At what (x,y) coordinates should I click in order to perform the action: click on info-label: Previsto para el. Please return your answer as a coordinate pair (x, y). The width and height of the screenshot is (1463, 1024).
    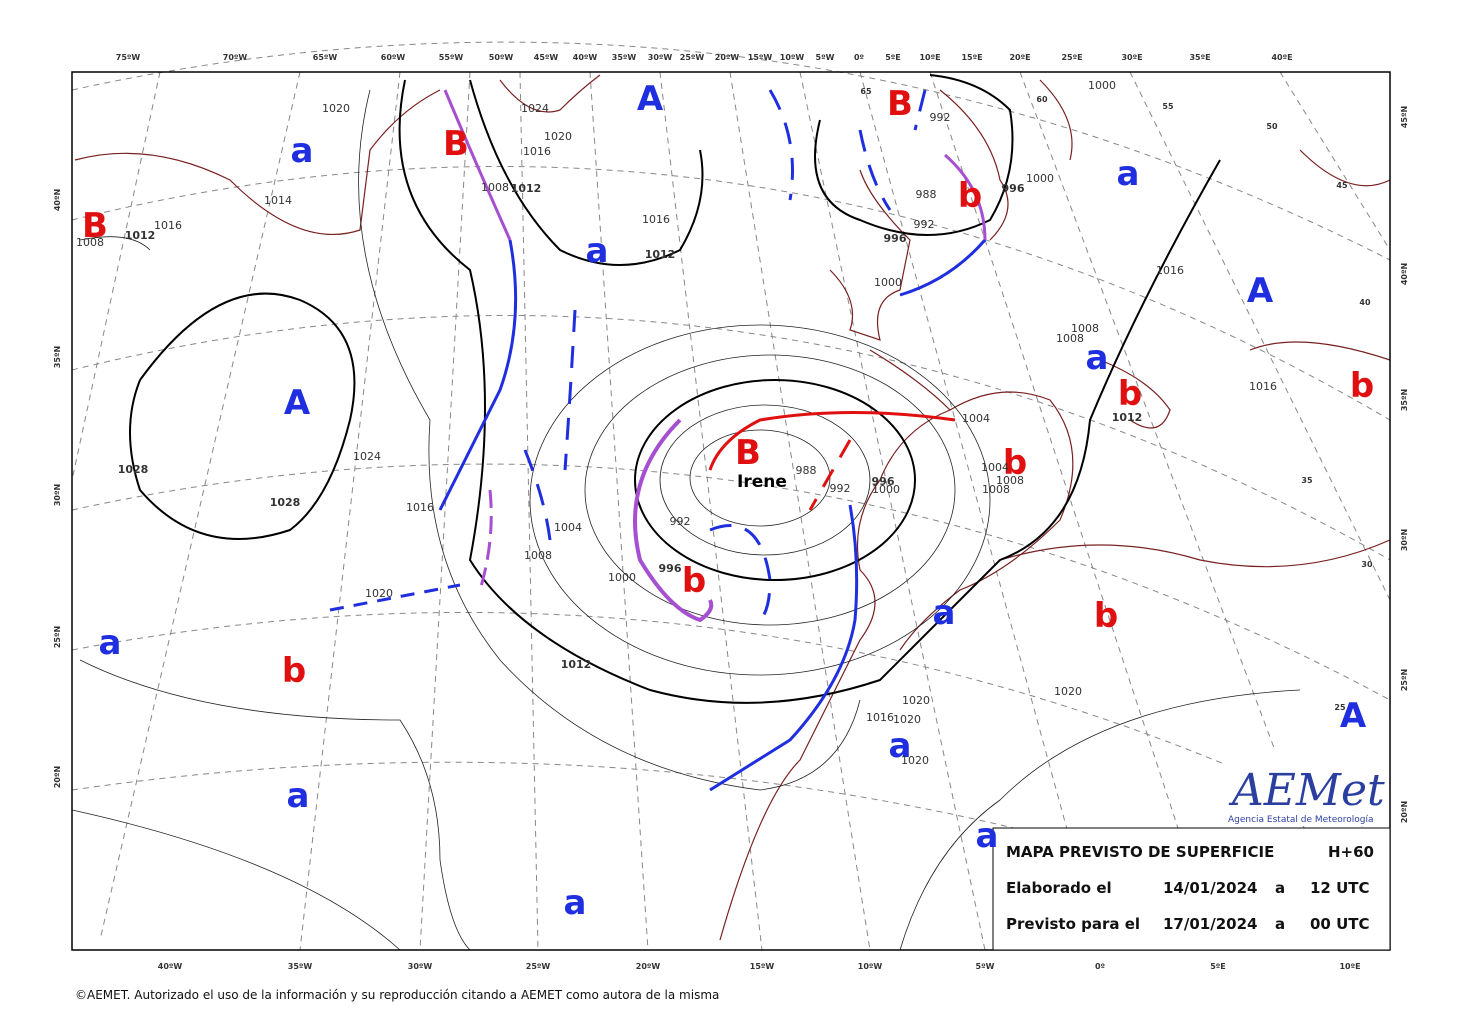
    Looking at the image, I should click on (1073, 924).